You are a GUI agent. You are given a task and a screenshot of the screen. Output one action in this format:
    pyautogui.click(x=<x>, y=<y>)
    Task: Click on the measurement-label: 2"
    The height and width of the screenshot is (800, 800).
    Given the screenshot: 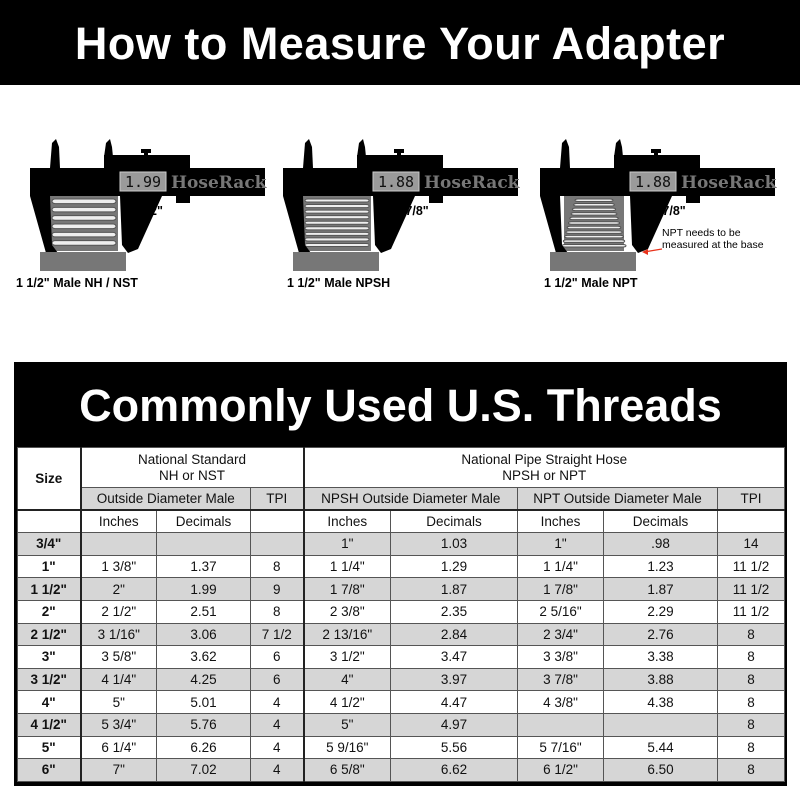 What is the action you would take?
    pyautogui.click(x=156, y=211)
    